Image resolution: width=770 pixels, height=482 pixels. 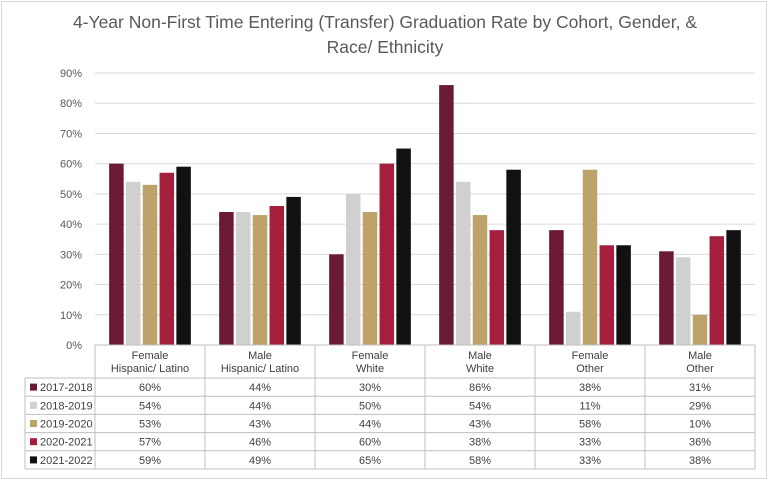 What do you see at coordinates (370, 406) in the screenshot?
I see `data-table-value: 50%` at bounding box center [370, 406].